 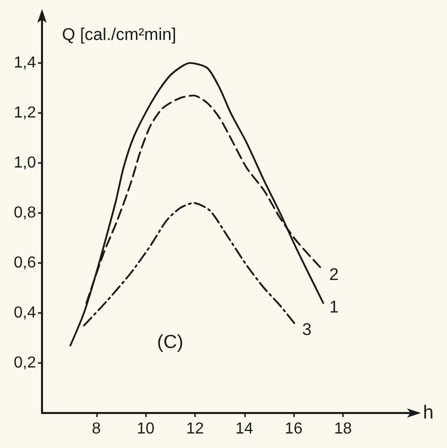 I want to click on x-tick-label: 10, so click(x=145, y=429).